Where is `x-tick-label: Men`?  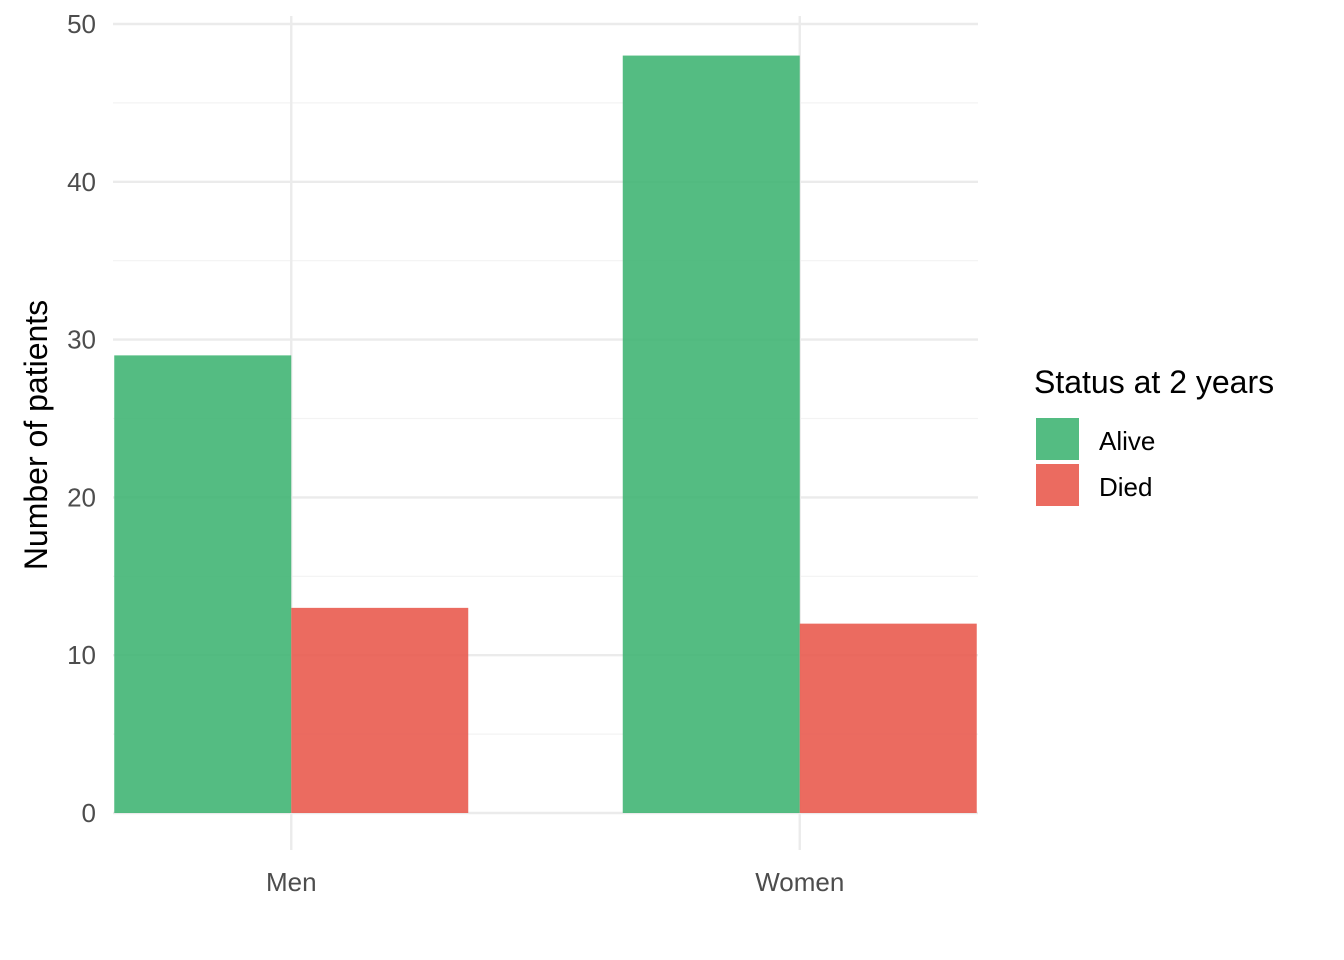
x-tick-label: Men is located at coordinates (291, 882).